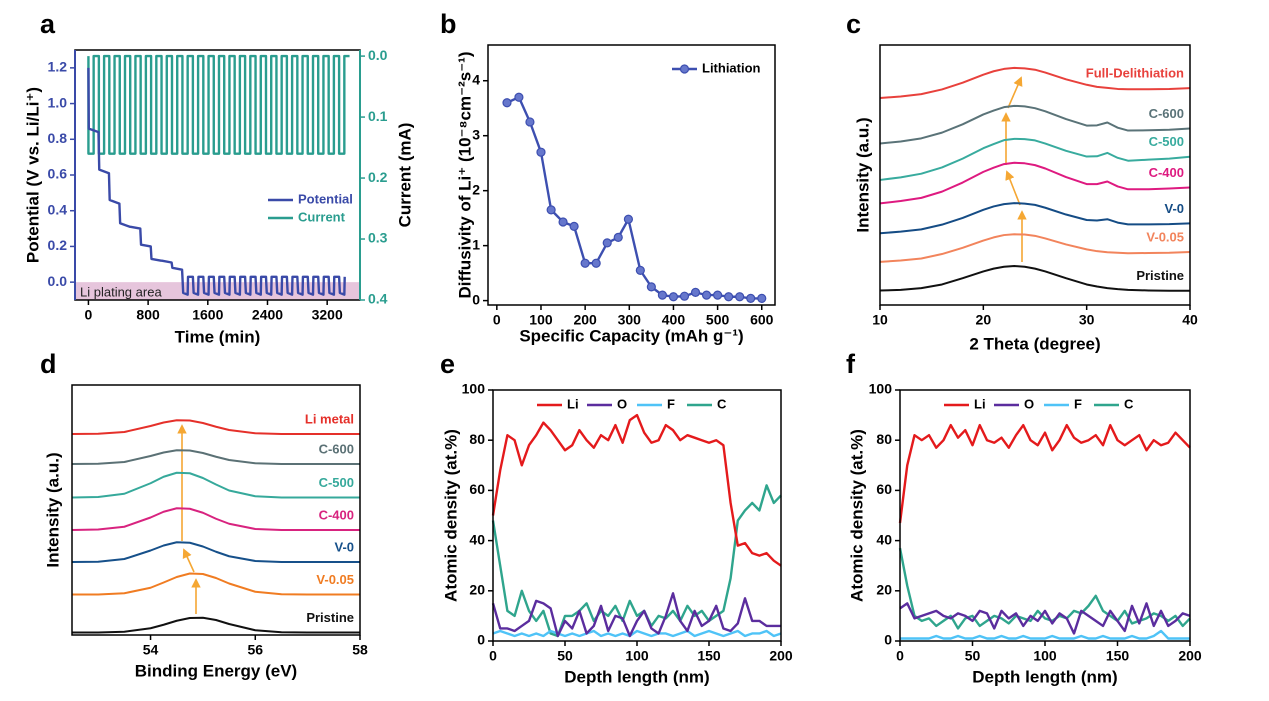 The height and width of the screenshot is (701, 1269). Describe the element at coordinates (476, 79) in the screenshot. I see `y-tick-label: 4` at that location.